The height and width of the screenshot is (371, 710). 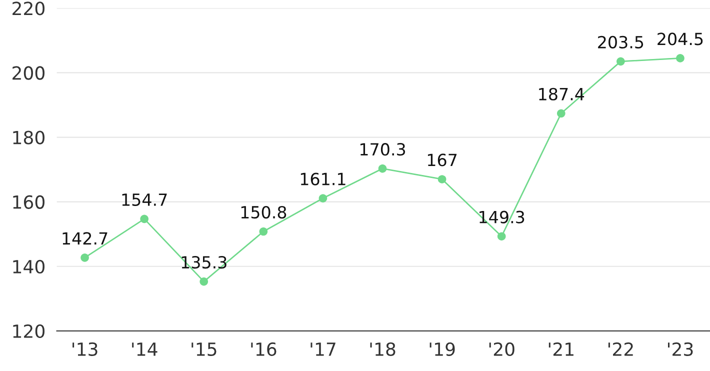 I want to click on x-tick-label: '23, so click(x=680, y=349).